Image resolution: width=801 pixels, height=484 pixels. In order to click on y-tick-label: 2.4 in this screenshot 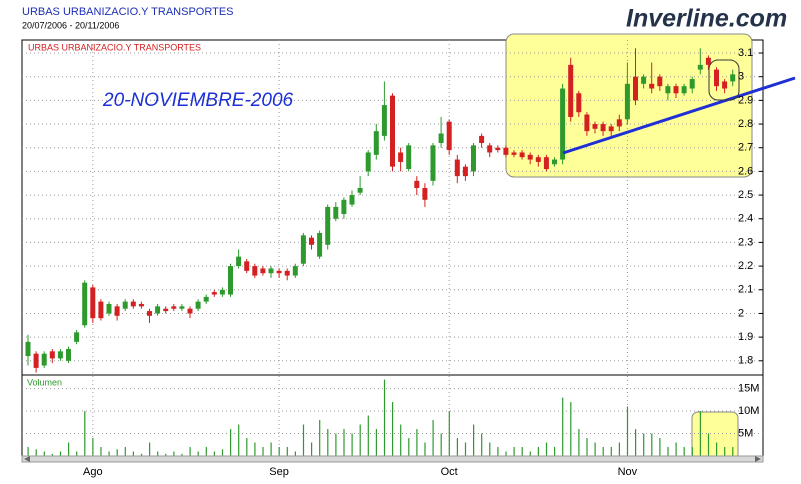, I will do `click(745, 219)`.